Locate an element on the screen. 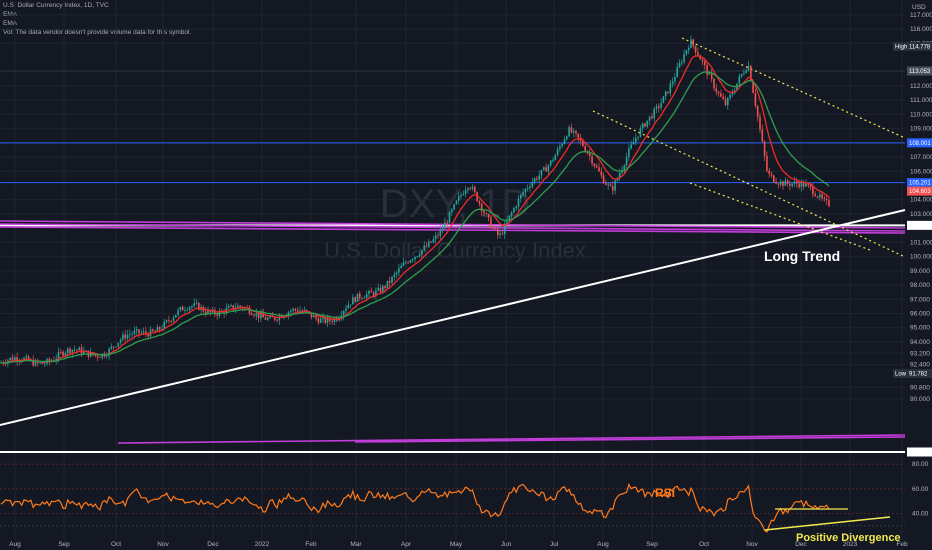 This screenshot has width=932, height=550. channel-lines is located at coordinates (749, 147).